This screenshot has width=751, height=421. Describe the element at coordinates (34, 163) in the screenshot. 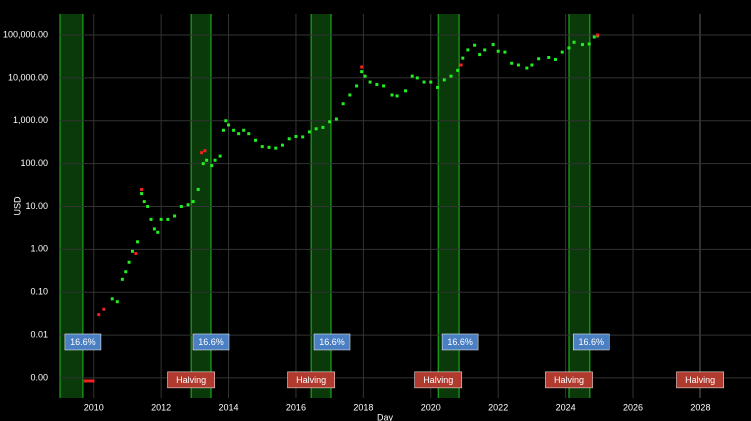

I see `y-tick-label: 100.00` at that location.